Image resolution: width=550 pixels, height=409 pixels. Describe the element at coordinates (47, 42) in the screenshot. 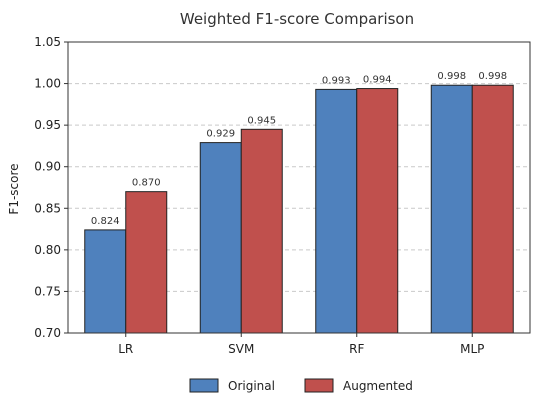

I see `y-tick-label: 1.05` at that location.